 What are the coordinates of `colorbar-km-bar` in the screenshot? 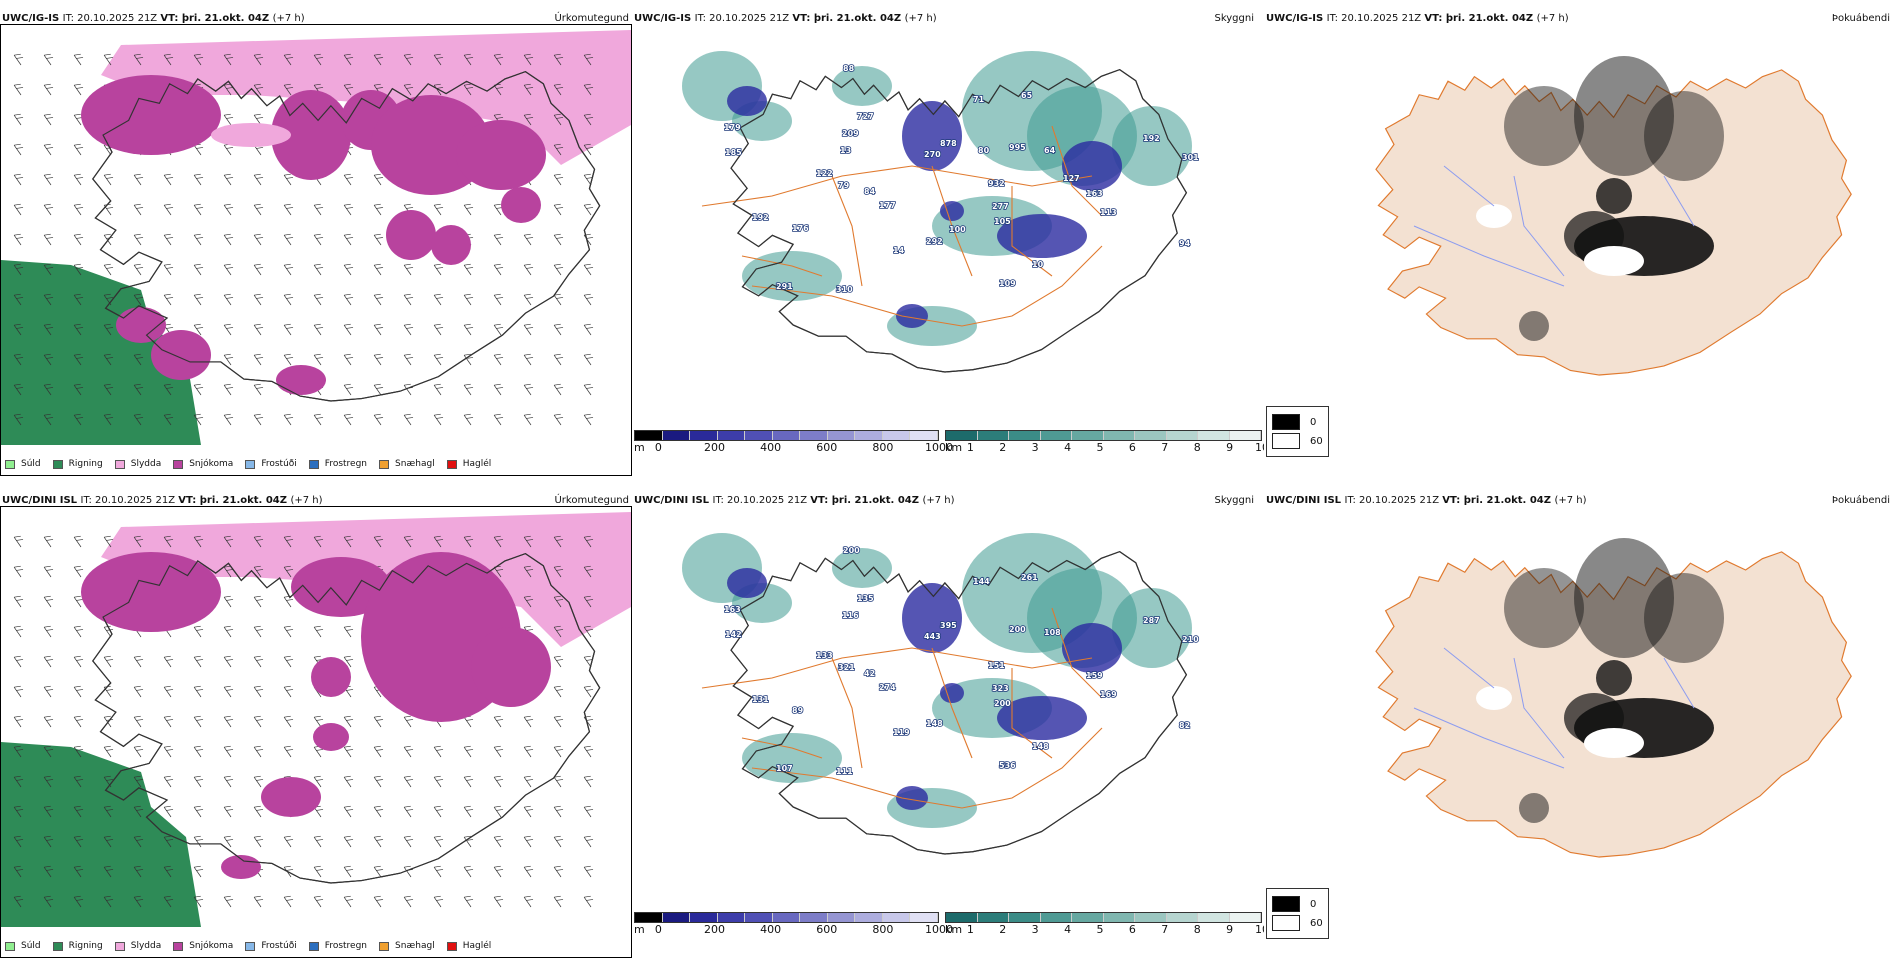 It's located at (1103, 435).